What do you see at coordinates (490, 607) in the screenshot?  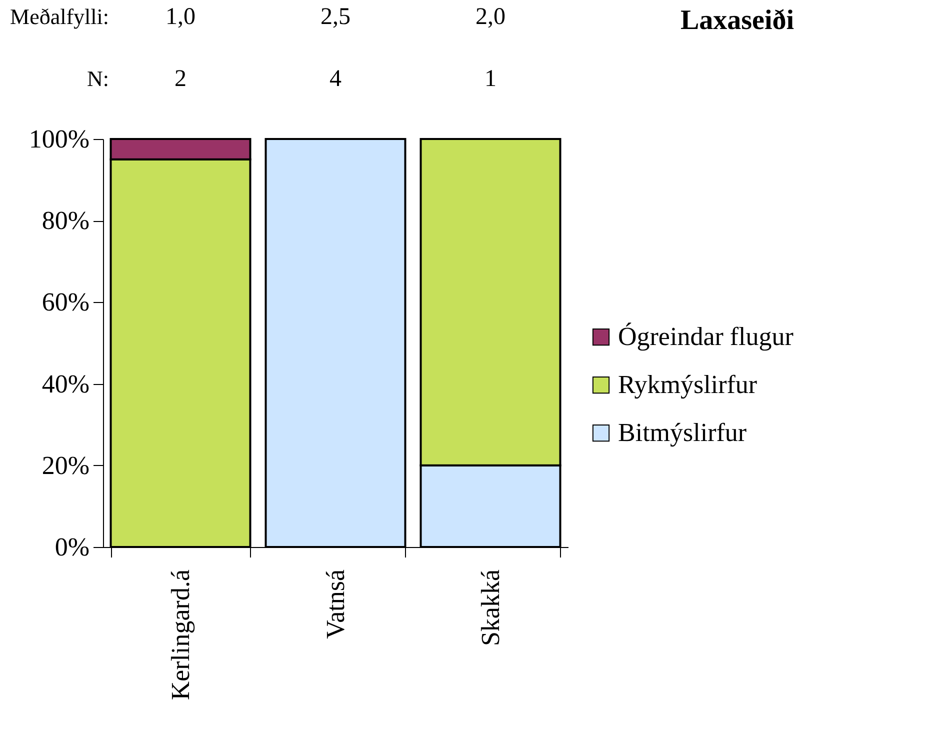 I see `x-tick-label: Skakká` at bounding box center [490, 607].